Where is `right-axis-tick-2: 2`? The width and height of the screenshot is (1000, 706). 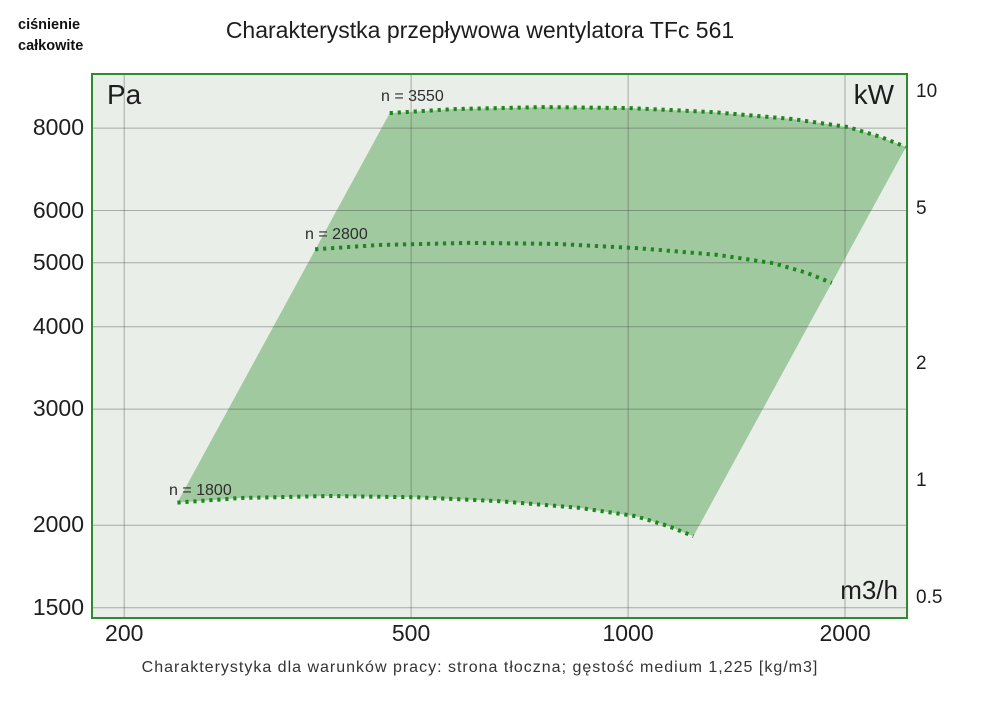 right-axis-tick-2: 2 is located at coordinates (921, 364).